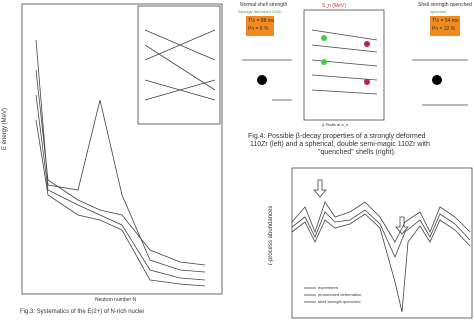 The height and width of the screenshot is (320, 474). Describe the element at coordinates (5, 128) in the screenshot. I see `axis-label: E energy (MeV)` at that location.